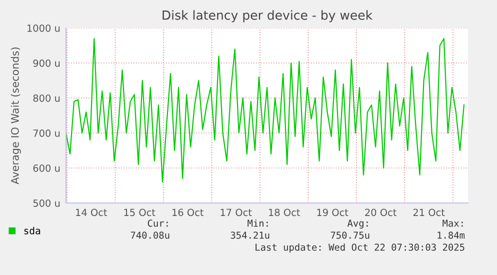  What do you see at coordinates (236, 212) in the screenshot?
I see `x-tick-label: 17 Oct` at bounding box center [236, 212].